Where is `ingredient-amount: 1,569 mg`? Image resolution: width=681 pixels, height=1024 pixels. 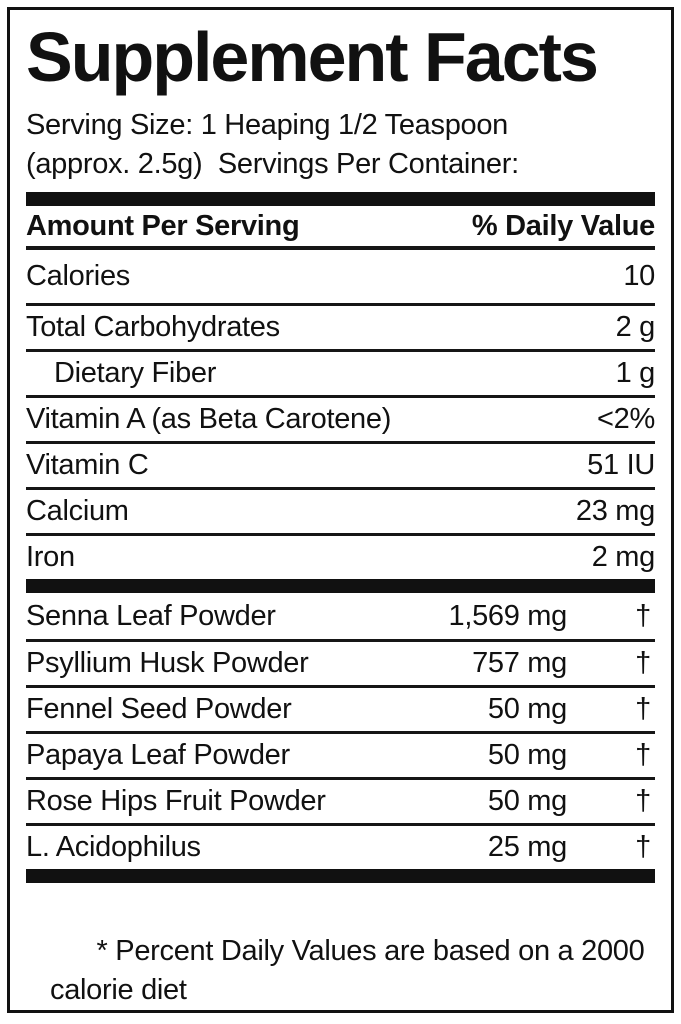 ingredient-amount: 1,569 mg is located at coordinates (507, 615).